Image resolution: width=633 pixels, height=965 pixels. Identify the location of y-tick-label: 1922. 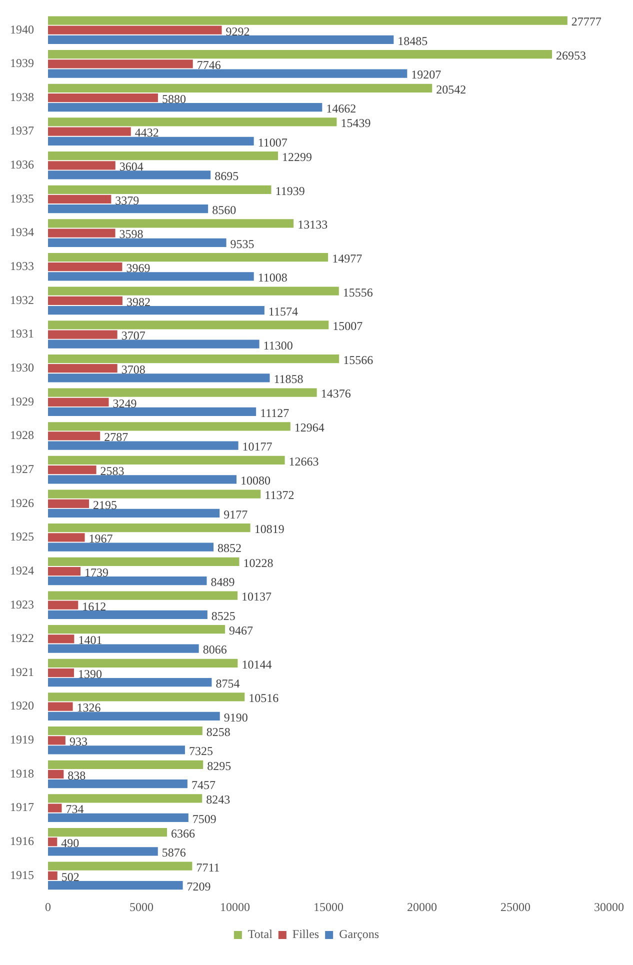
(22, 638).